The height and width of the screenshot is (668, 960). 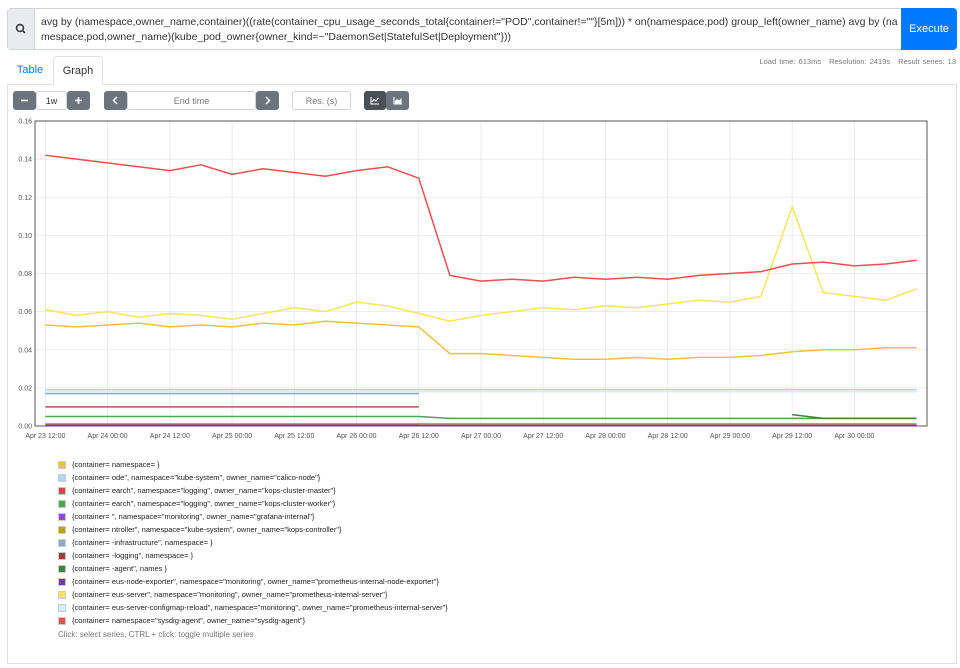 I want to click on legend-label: {container= -logging", namespace= }, so click(x=133, y=555).